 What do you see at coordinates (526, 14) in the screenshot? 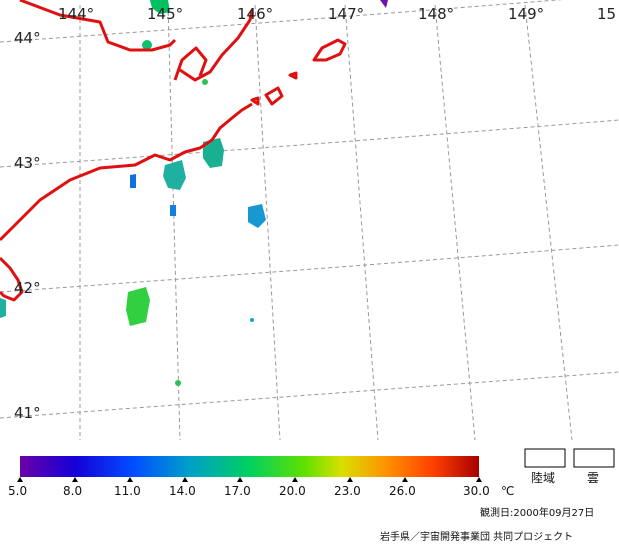
I see `lon-label-149: 149°` at bounding box center [526, 14].